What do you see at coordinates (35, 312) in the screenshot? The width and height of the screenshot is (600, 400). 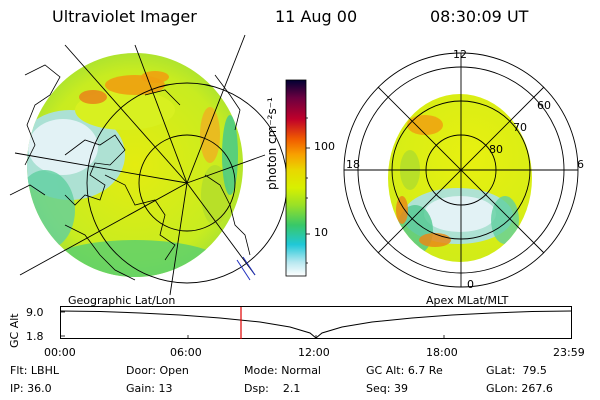 I see `altitude-ytick-9: 9.0` at bounding box center [35, 312].